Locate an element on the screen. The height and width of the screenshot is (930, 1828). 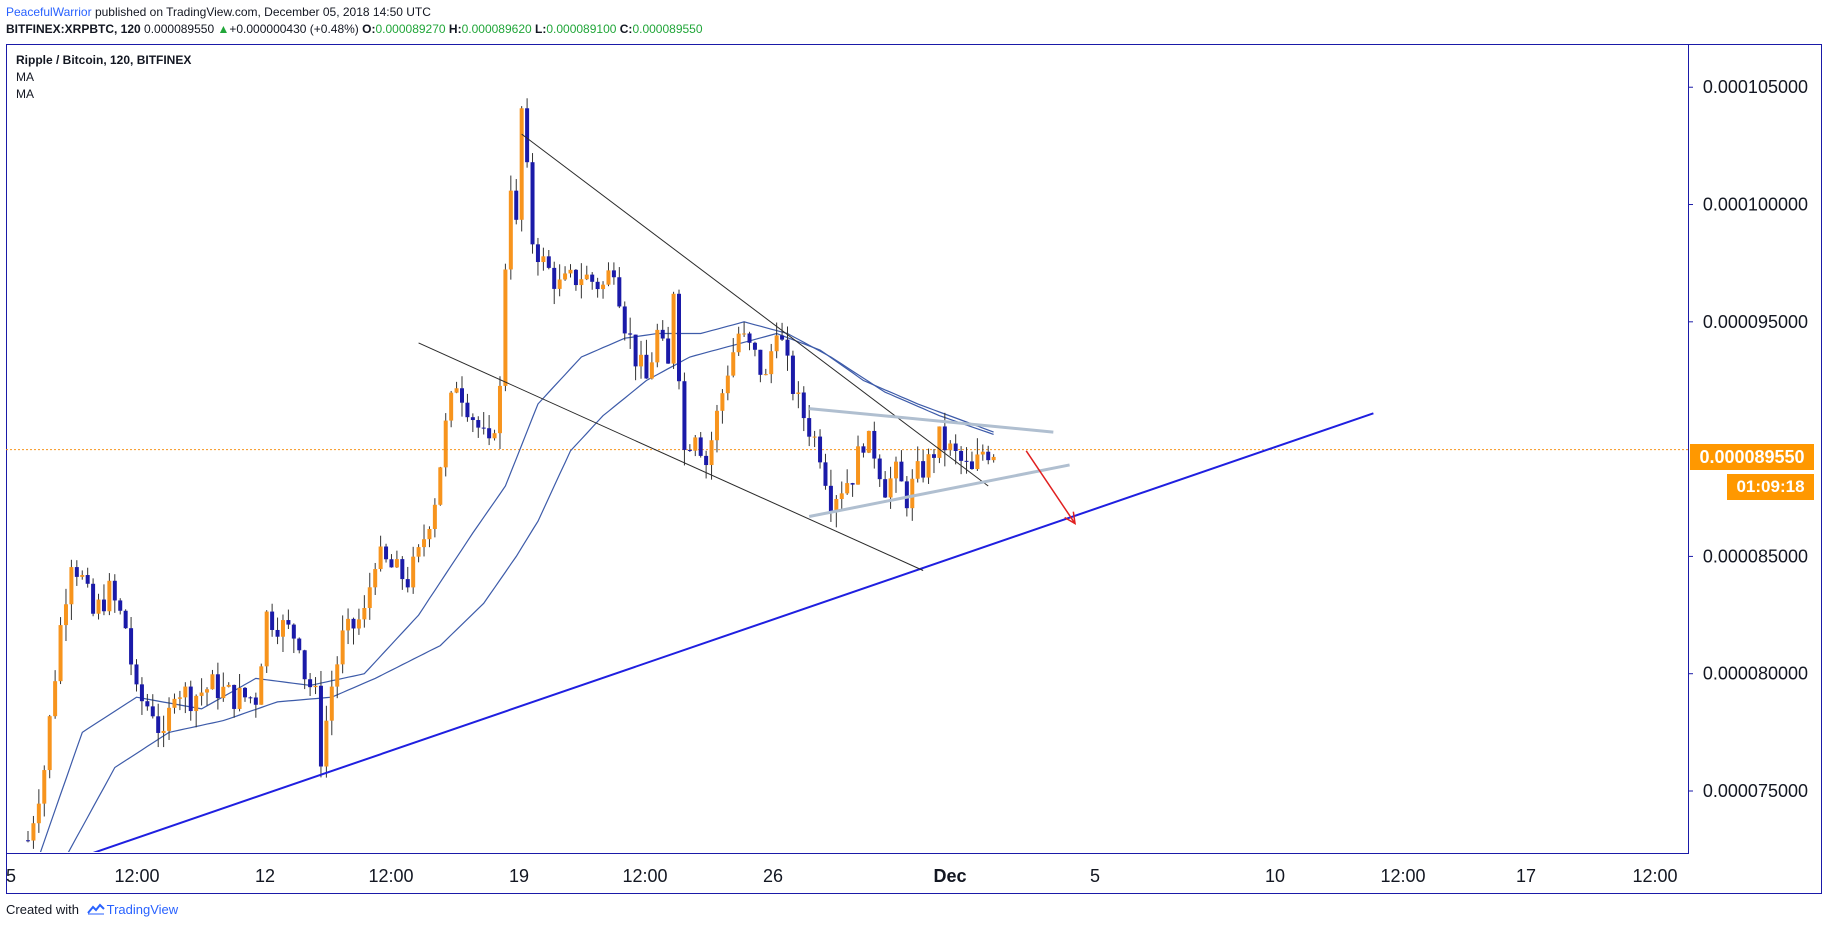
low-label: L: is located at coordinates (541, 29).